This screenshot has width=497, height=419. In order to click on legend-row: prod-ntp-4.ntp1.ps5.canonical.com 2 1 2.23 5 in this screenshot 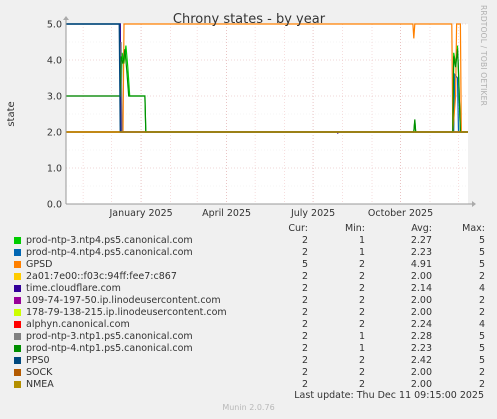, I will do `click(249, 349)`.